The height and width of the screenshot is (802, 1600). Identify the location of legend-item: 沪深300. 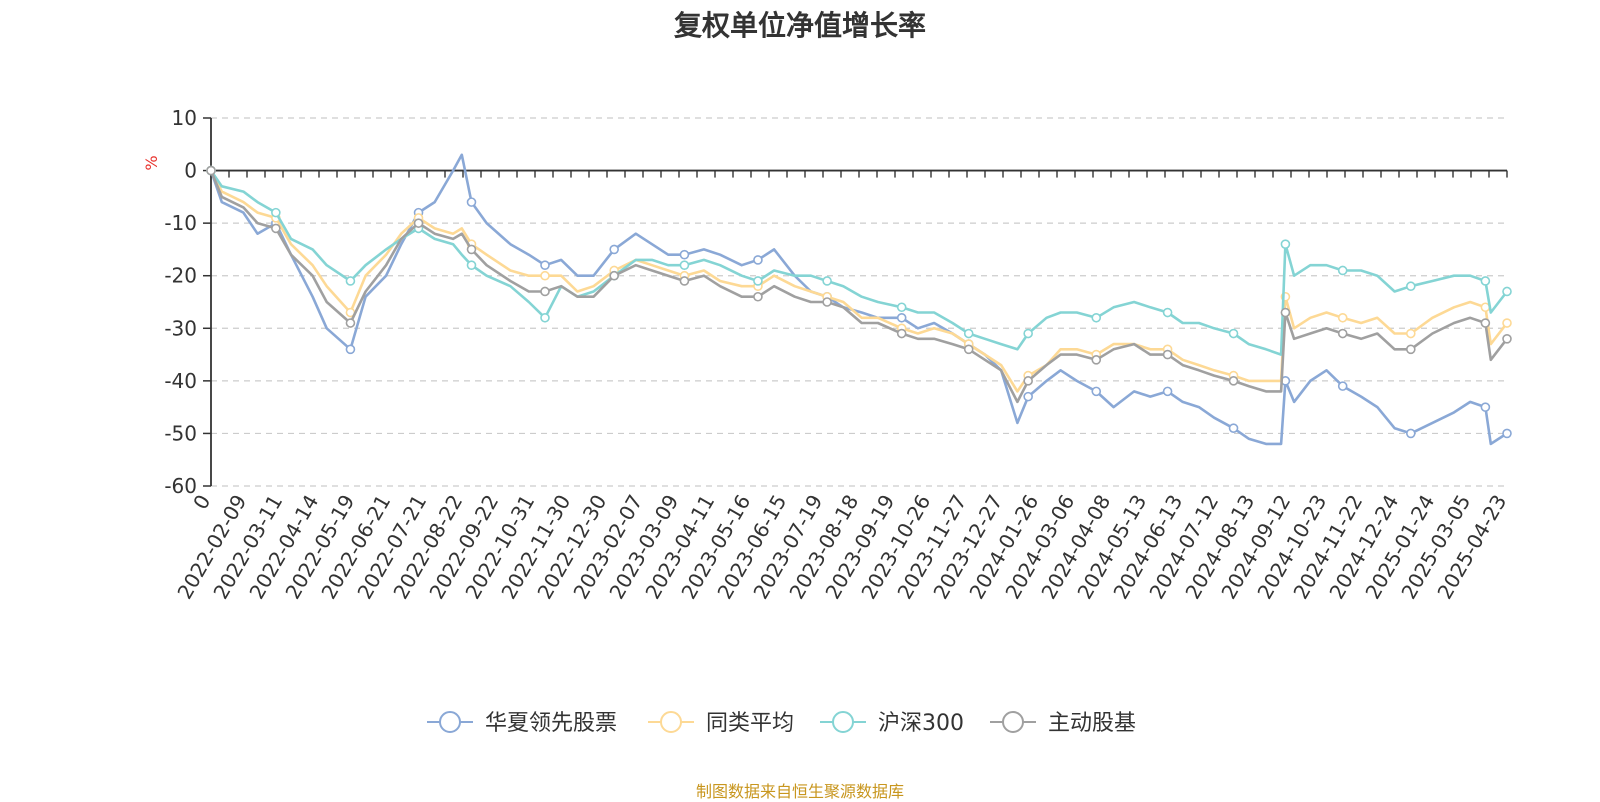
(892, 723).